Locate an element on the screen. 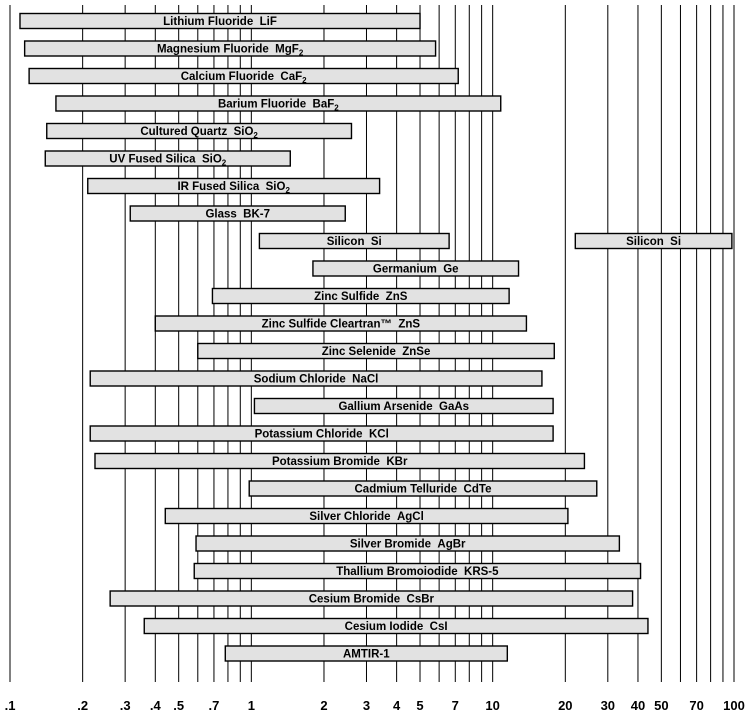  x-tick-label: 4 is located at coordinates (397, 705).